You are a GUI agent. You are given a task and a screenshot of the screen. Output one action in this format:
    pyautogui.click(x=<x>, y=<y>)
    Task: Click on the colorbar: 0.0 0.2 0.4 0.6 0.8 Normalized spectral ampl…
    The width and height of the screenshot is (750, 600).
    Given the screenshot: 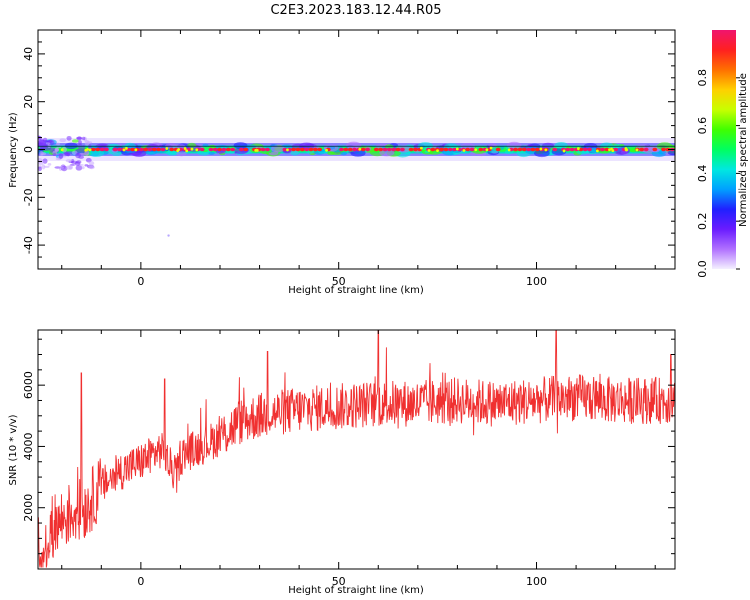 What is the action you would take?
    pyautogui.click(x=722, y=154)
    